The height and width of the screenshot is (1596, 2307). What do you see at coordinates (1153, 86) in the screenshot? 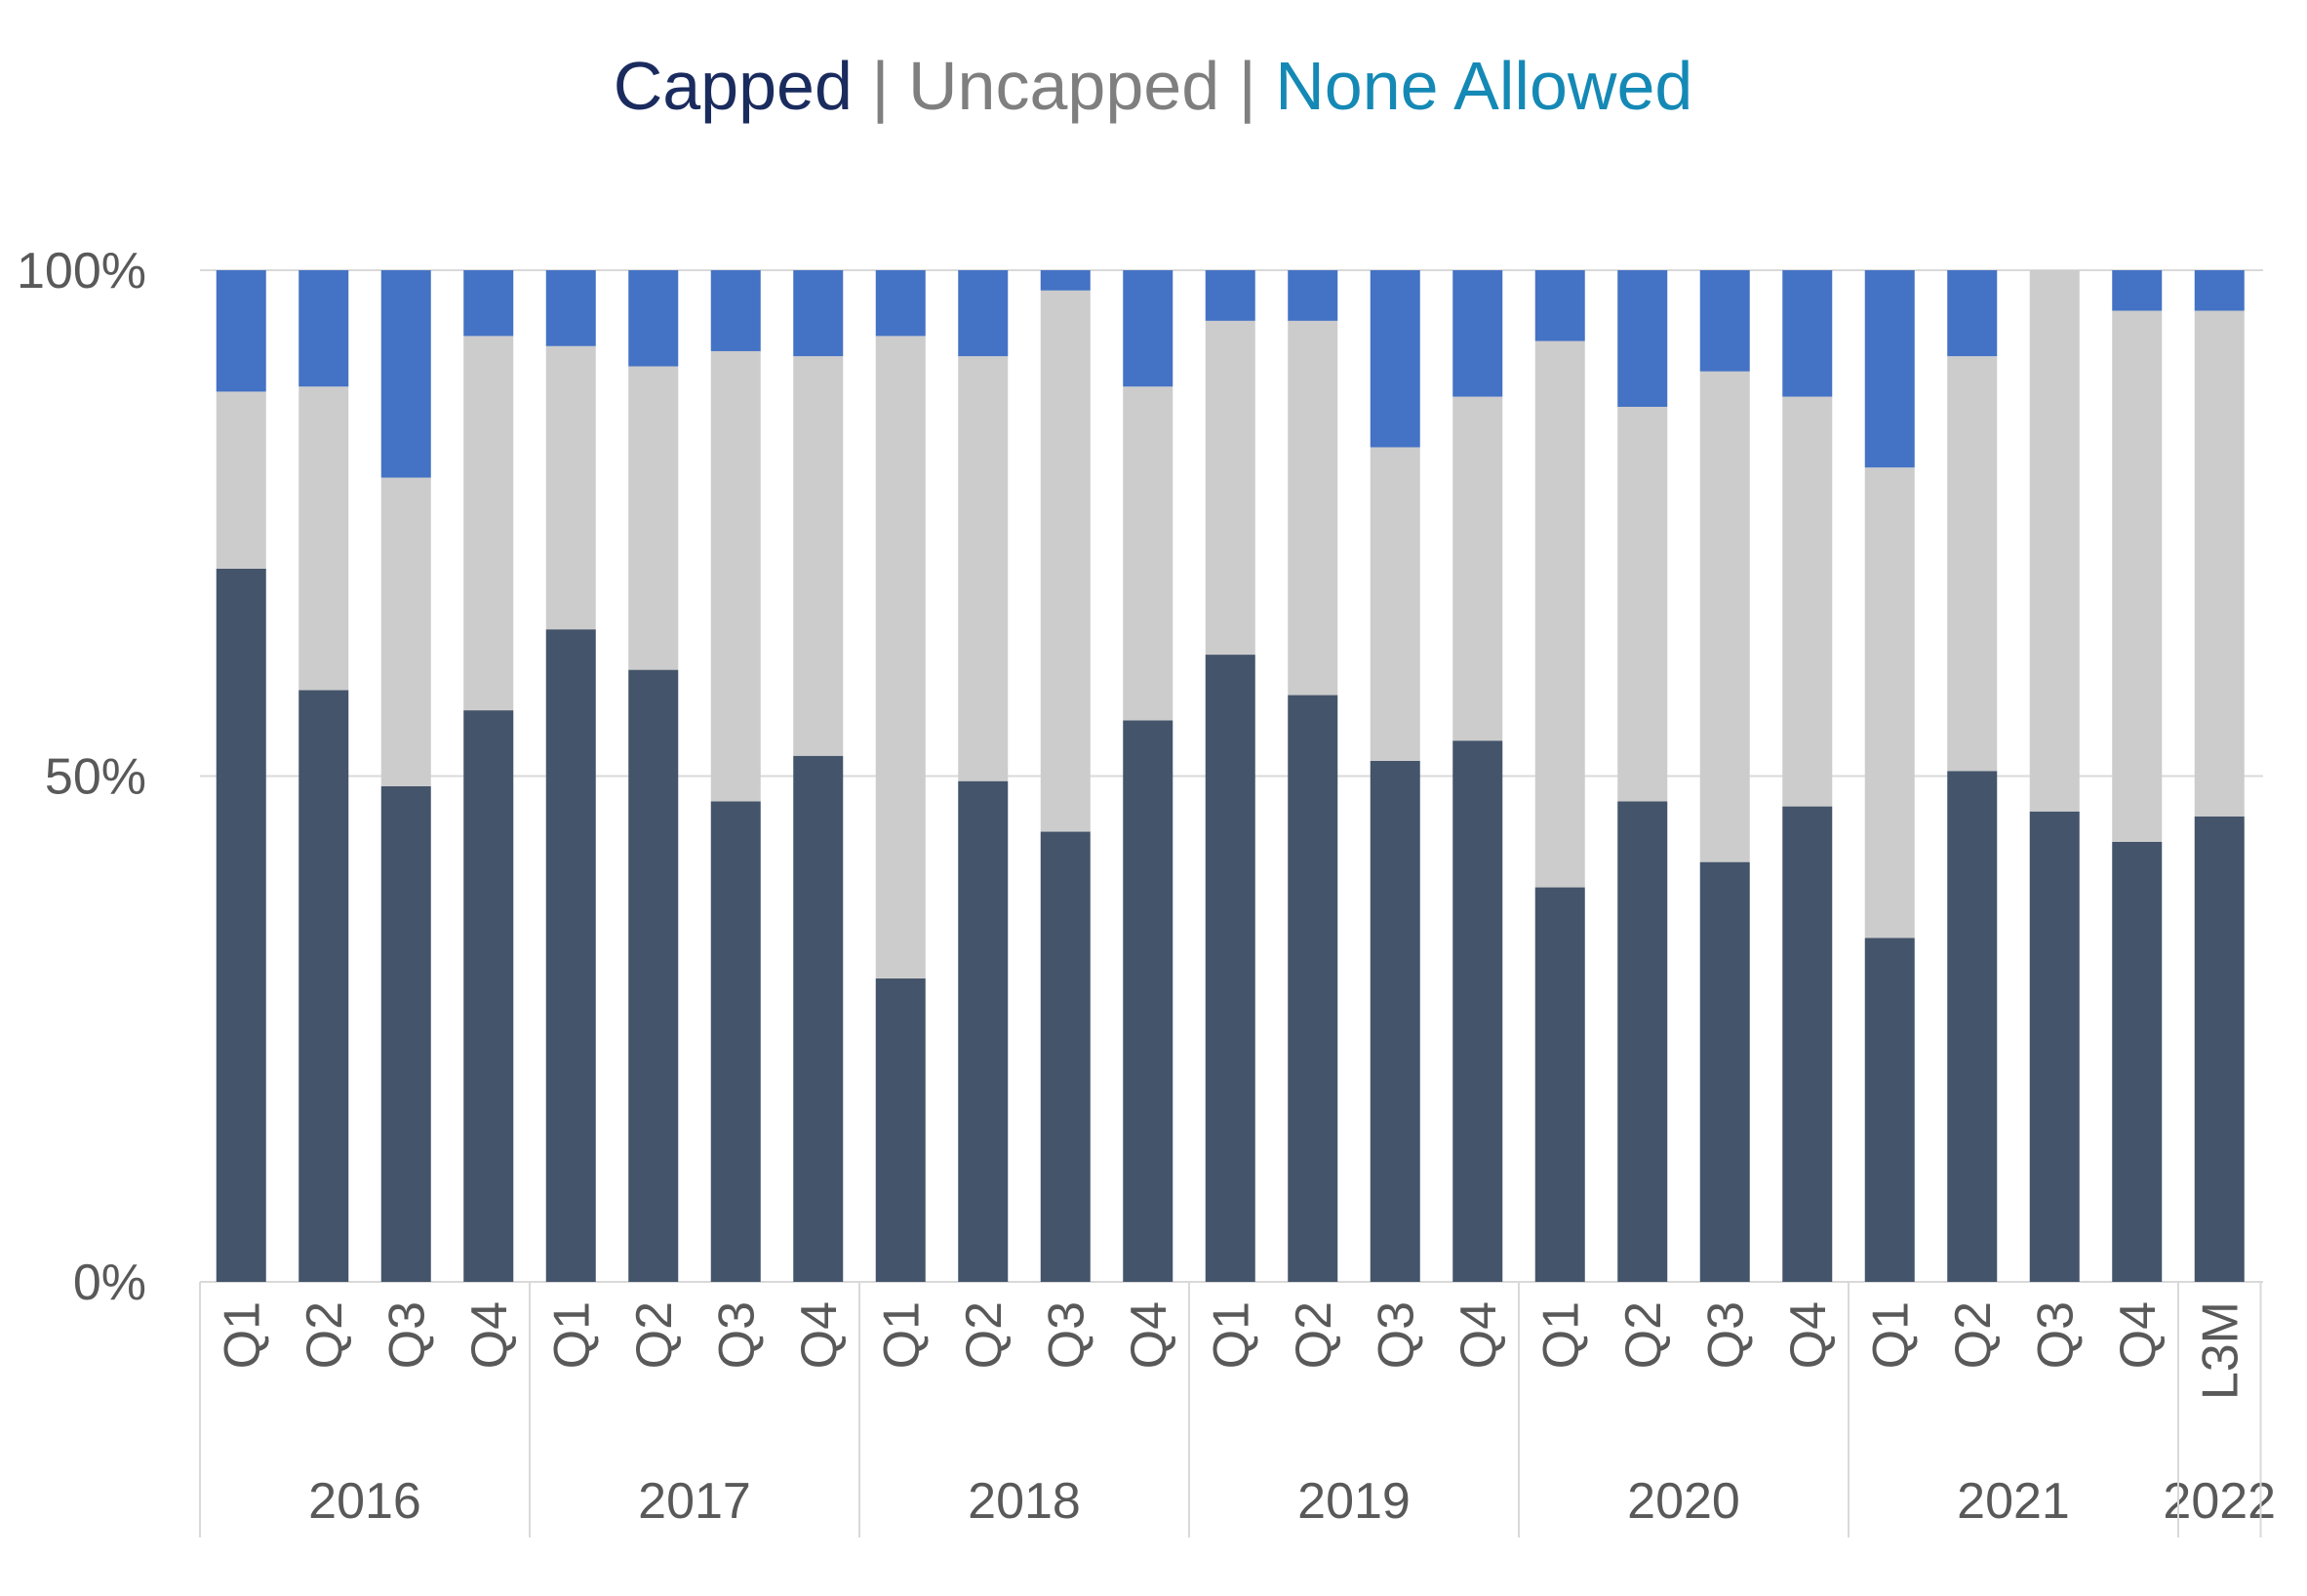
I see `chart-title: Capped | Uncapped | None Allowed` at bounding box center [1153, 86].